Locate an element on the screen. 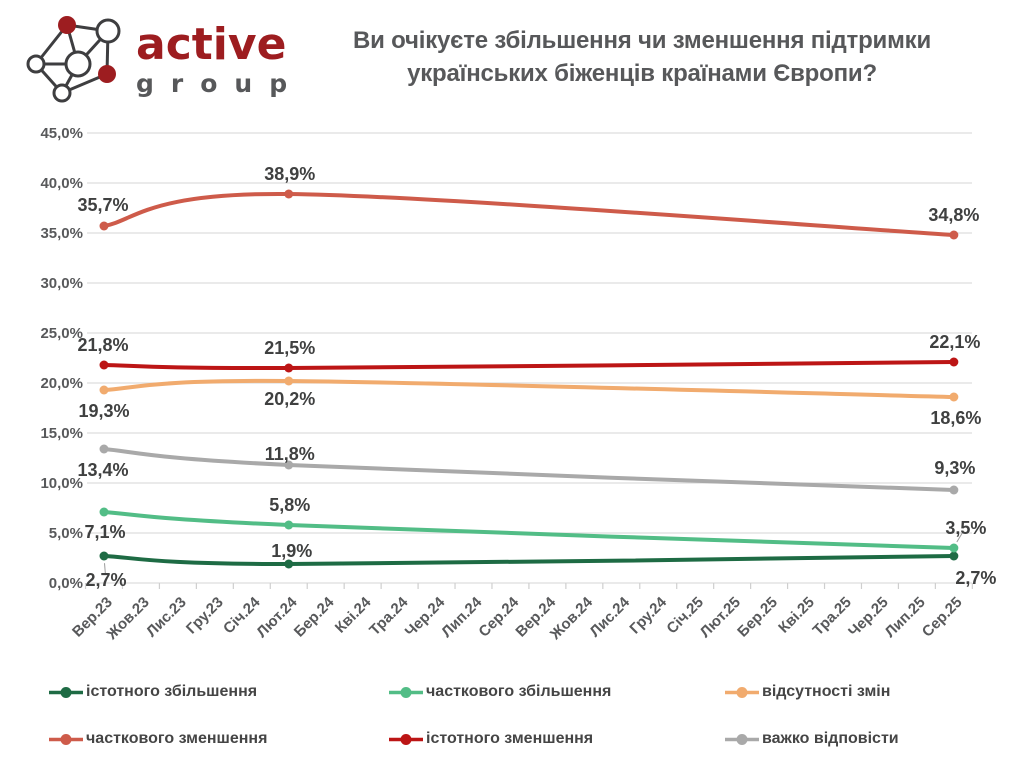  legend-item: істотного зменшення is located at coordinates (490, 739).